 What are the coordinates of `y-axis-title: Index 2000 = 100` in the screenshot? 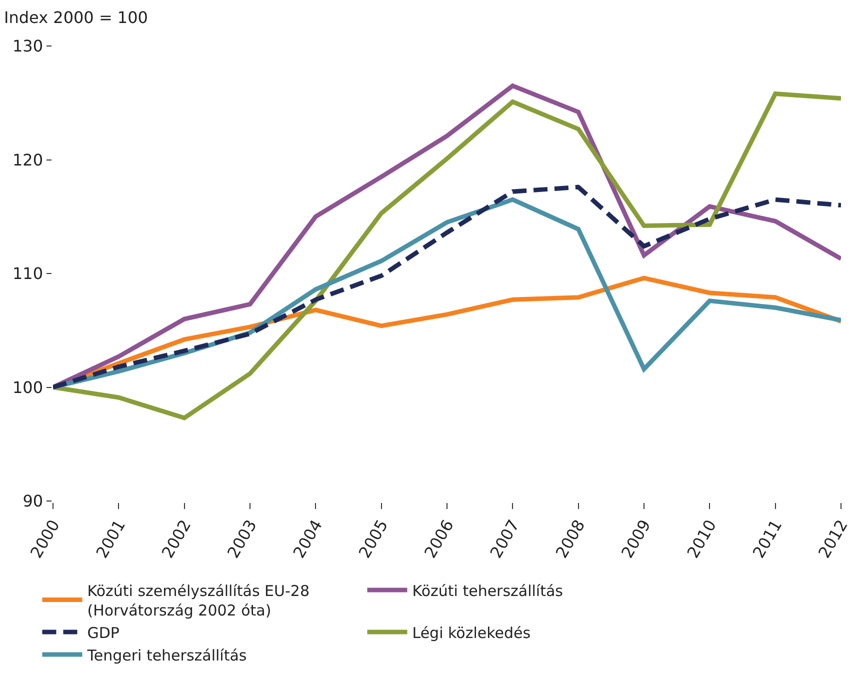 It's located at (76, 17).